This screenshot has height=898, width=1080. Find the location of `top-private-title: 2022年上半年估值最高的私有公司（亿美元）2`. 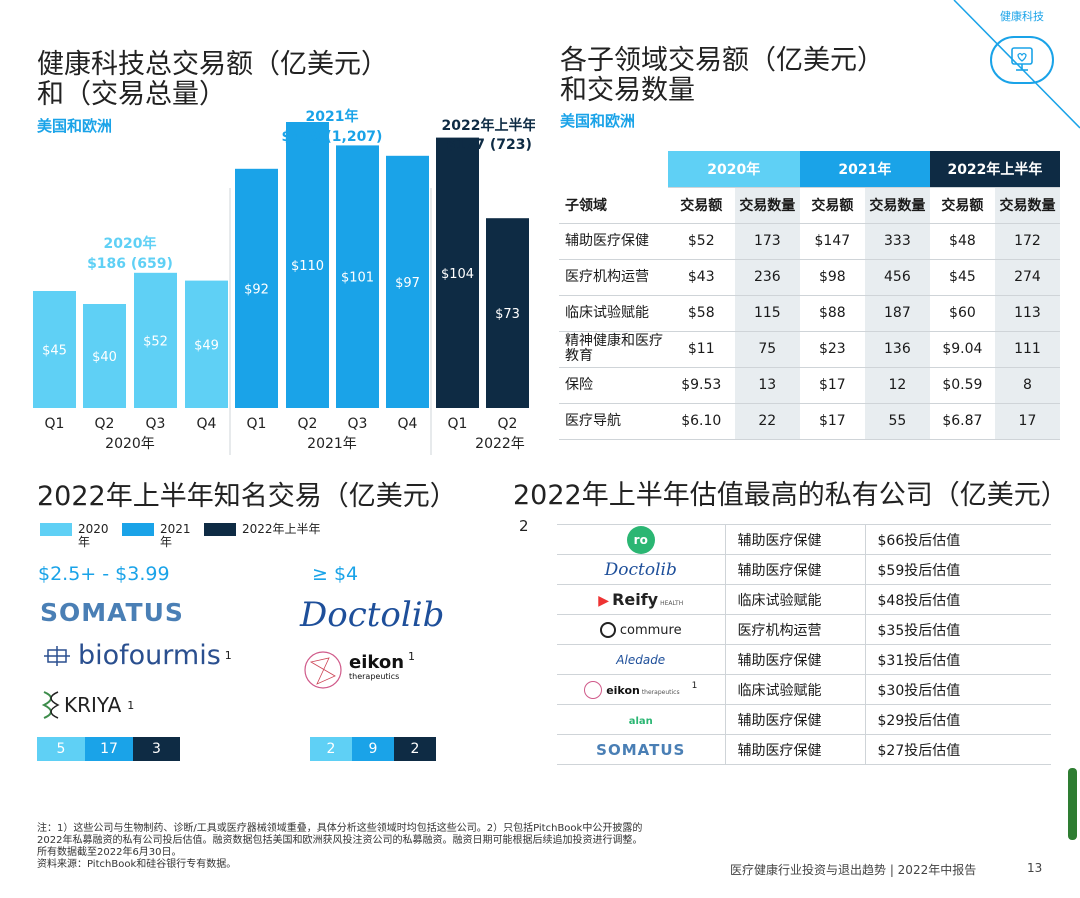

top-private-title: 2022年上半年估值最高的私有公司（亿美元）2 is located at coordinates (790, 508).